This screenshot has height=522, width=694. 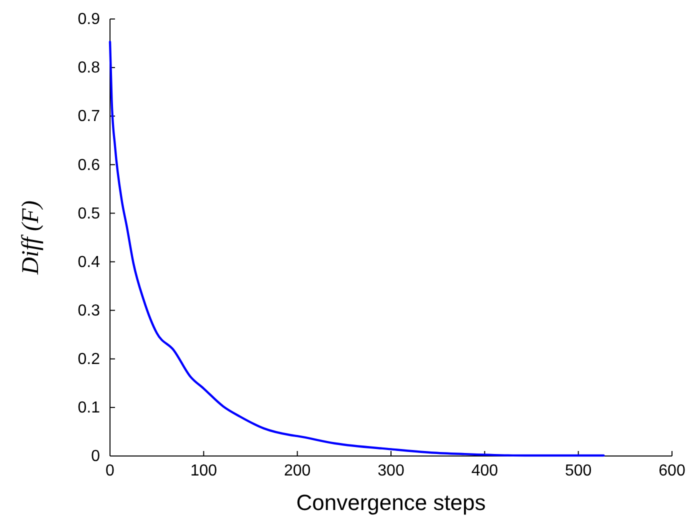 I want to click on y-tick-label: 0.4, so click(x=89, y=262).